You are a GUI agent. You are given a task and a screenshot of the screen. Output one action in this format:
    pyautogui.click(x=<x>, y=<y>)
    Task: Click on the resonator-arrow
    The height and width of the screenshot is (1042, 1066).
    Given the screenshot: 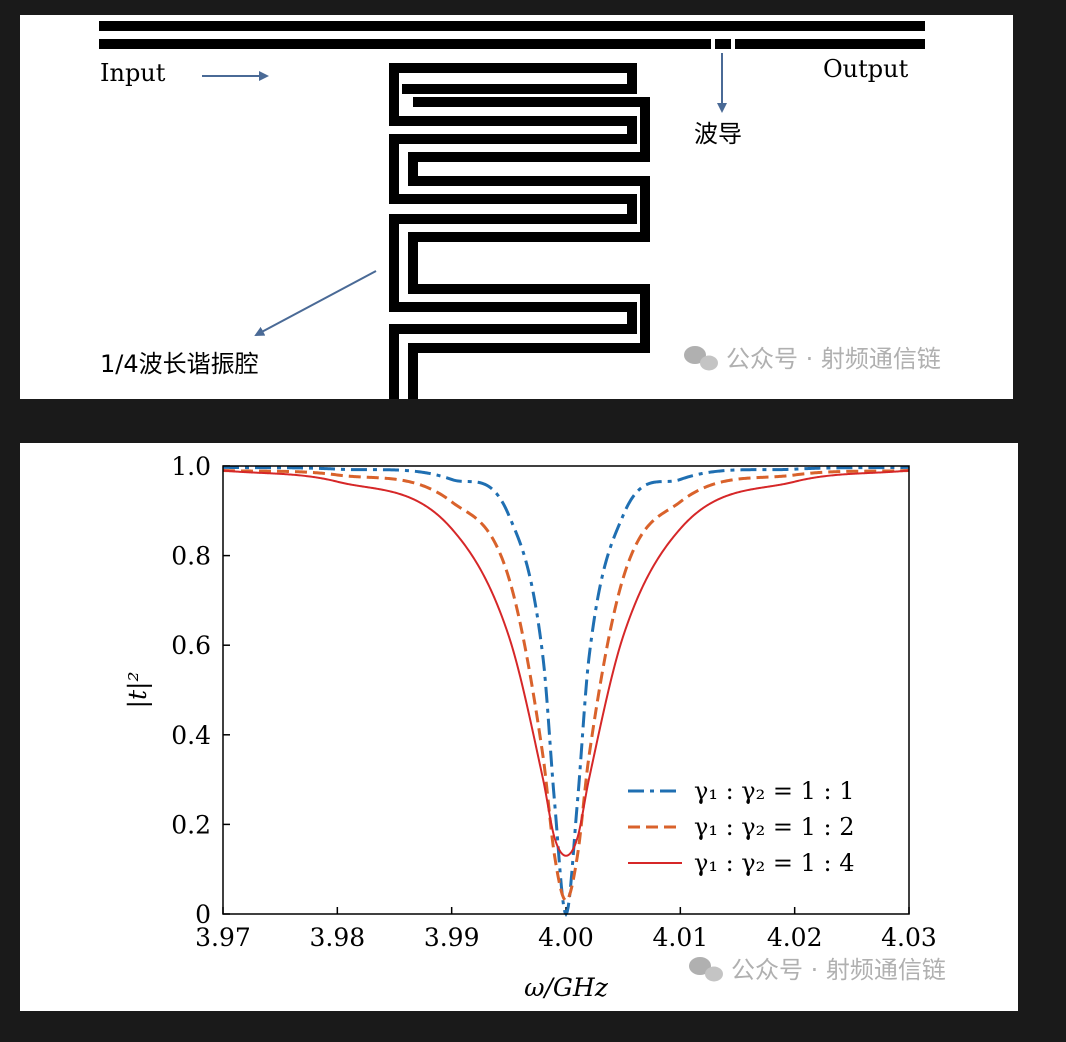 What is the action you would take?
    pyautogui.click(x=315, y=303)
    